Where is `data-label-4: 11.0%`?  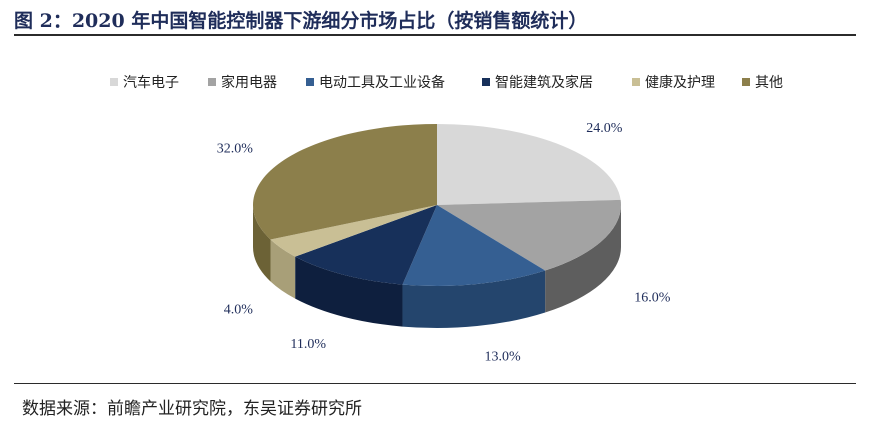
data-label-4: 11.0% is located at coordinates (308, 344).